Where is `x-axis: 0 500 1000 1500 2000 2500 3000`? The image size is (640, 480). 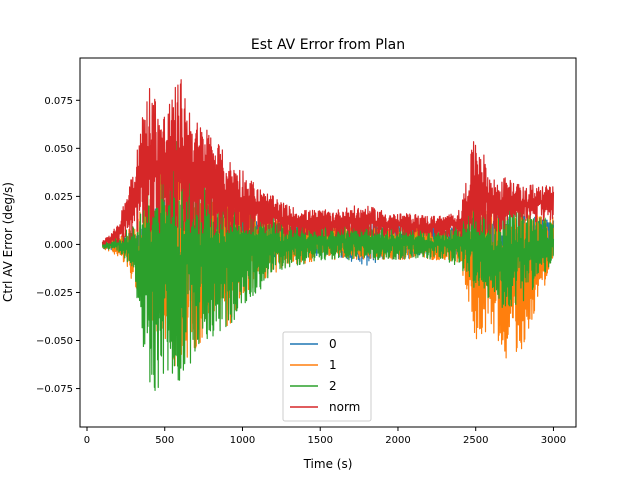 x-axis: 0 500 1000 1500 2000 2500 3000 is located at coordinates (325, 436).